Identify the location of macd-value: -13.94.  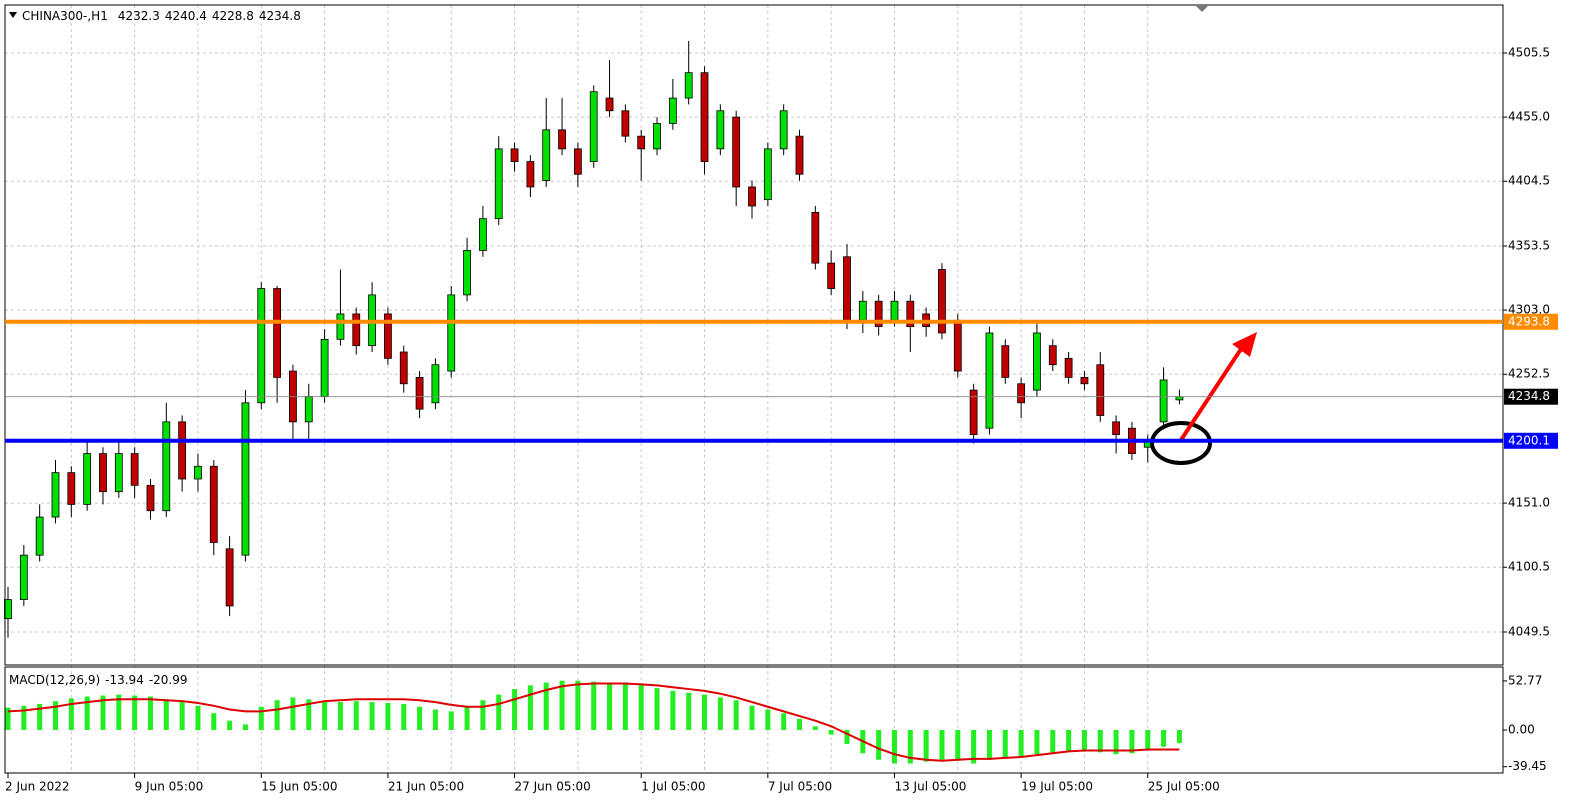
(124, 680).